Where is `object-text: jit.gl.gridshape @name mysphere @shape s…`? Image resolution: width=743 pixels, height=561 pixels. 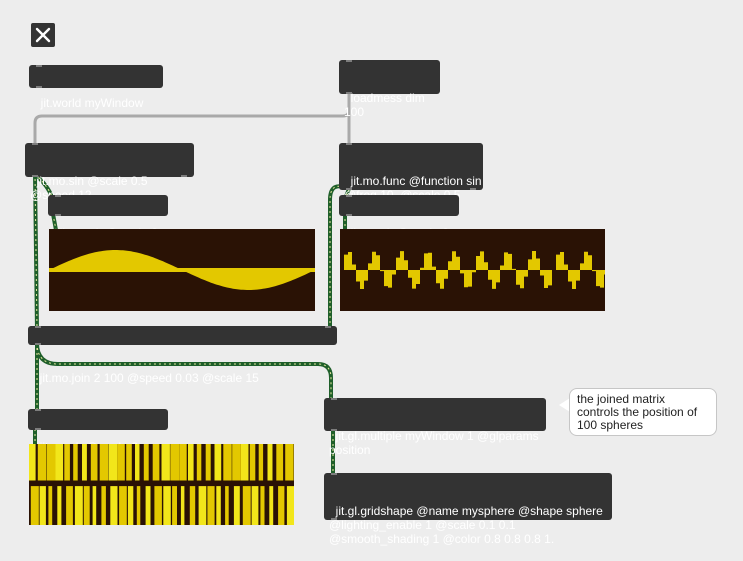
object-text: jit.gl.gridshape @name mysphere @shape s… is located at coordinates (466, 525).